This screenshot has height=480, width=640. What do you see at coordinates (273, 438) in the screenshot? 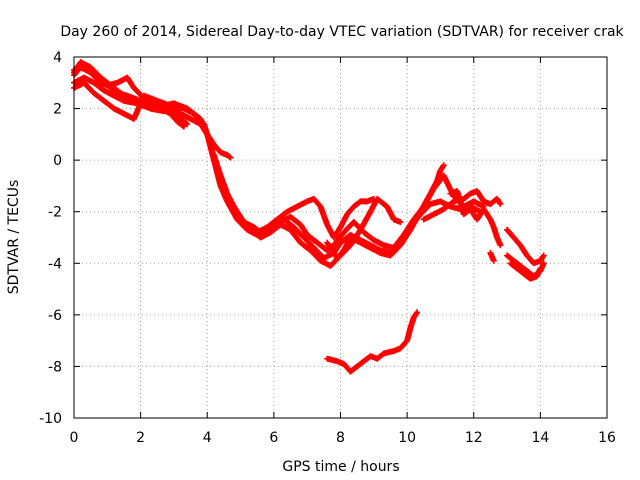
I see `x-tick-label: 6` at bounding box center [273, 438].